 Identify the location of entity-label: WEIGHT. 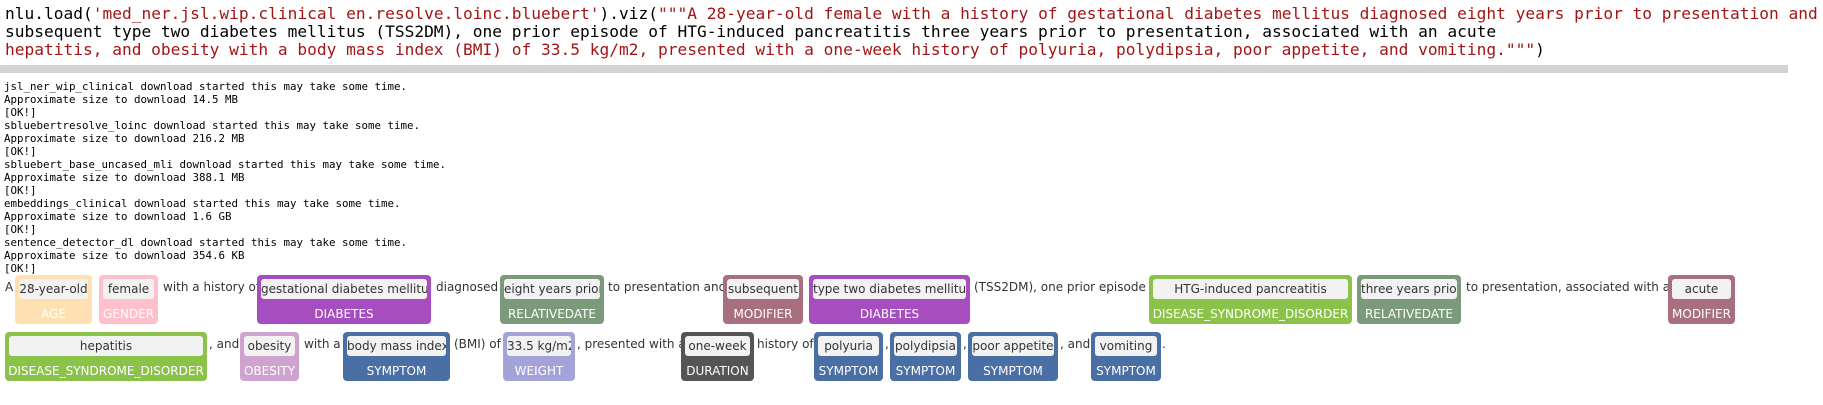
(539, 371).